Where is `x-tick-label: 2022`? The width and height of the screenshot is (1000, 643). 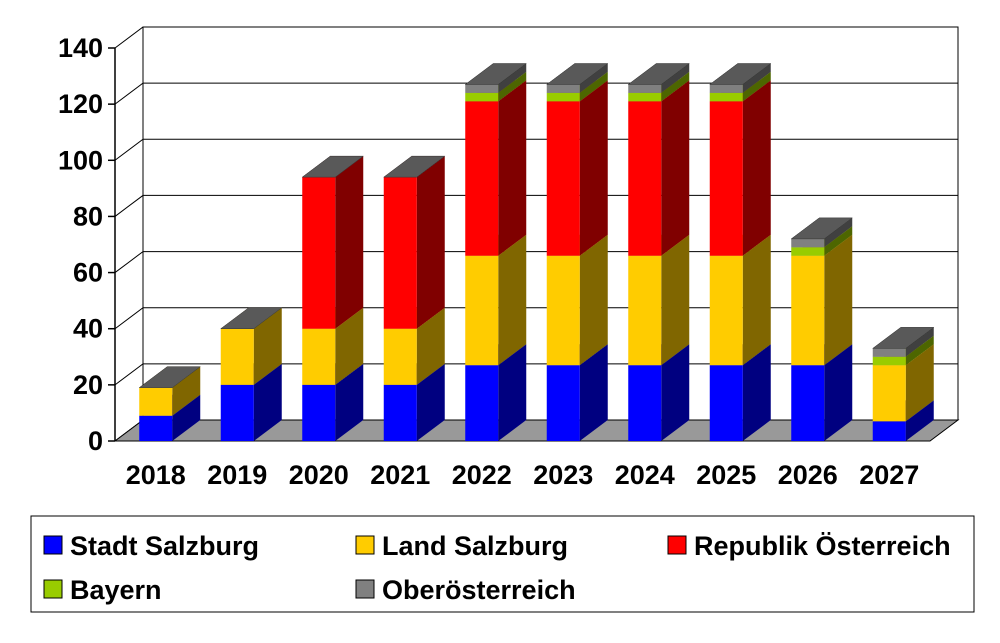
x-tick-label: 2022 is located at coordinates (482, 475).